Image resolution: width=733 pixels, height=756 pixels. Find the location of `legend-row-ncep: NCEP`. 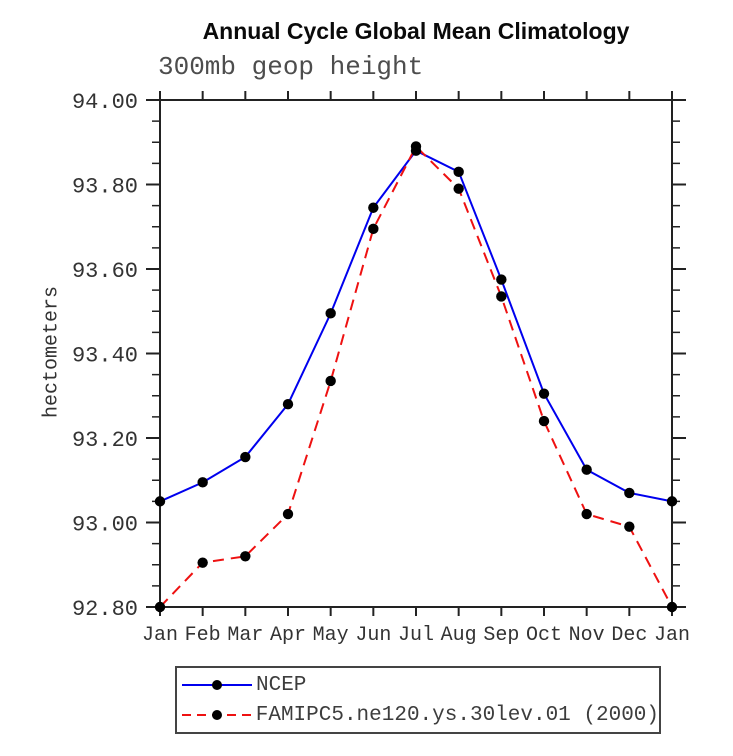

legend-row-ncep: NCEP is located at coordinates (419, 685).